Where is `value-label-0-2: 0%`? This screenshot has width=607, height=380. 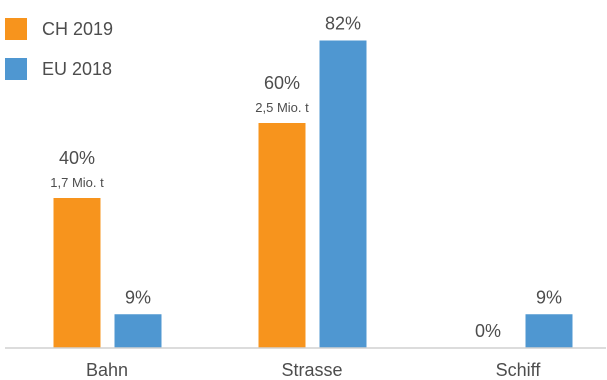 value-label-0-2: 0% is located at coordinates (488, 331).